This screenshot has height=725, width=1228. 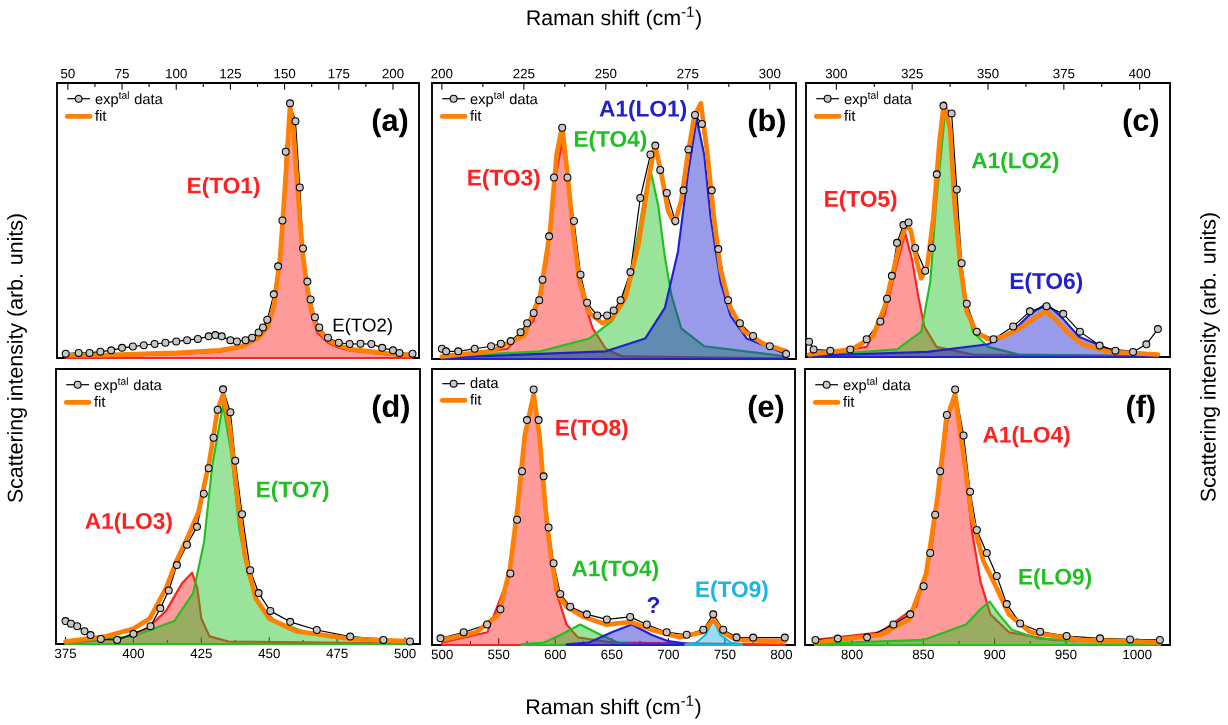 I want to click on x-axis-title: Raman shift (cm$^{-1}$), so click(x=614, y=707).